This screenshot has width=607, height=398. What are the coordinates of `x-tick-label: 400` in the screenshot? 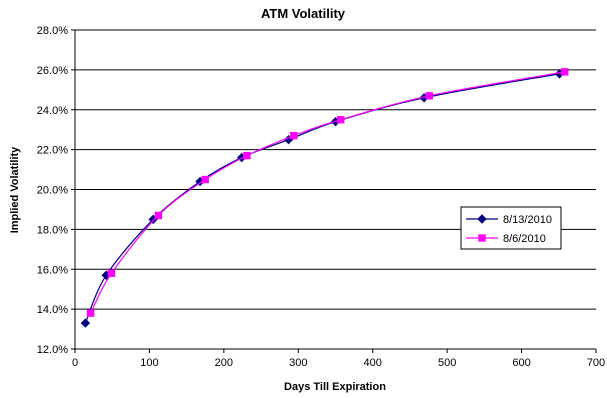 It's located at (373, 363).